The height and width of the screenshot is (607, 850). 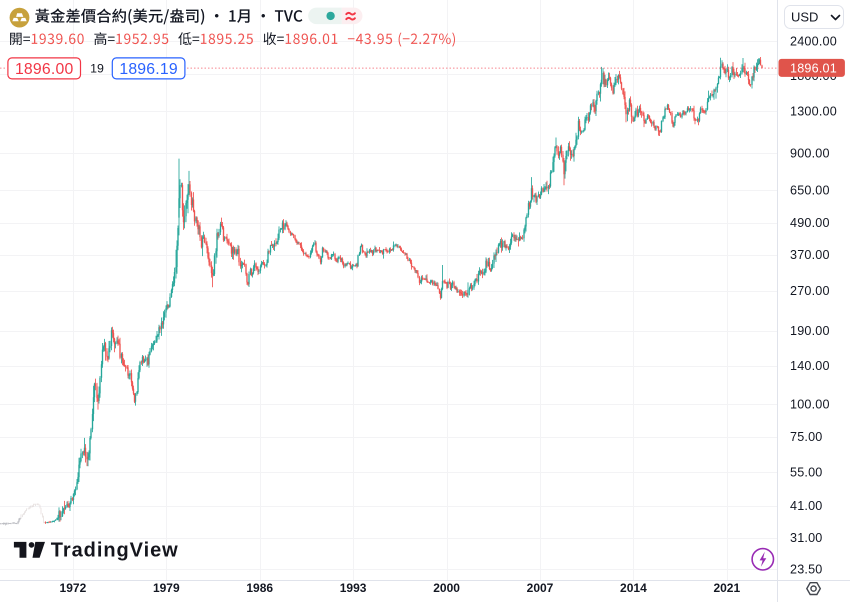 What do you see at coordinates (806, 570) in the screenshot?
I see `svg-text: 23.50` at bounding box center [806, 570].